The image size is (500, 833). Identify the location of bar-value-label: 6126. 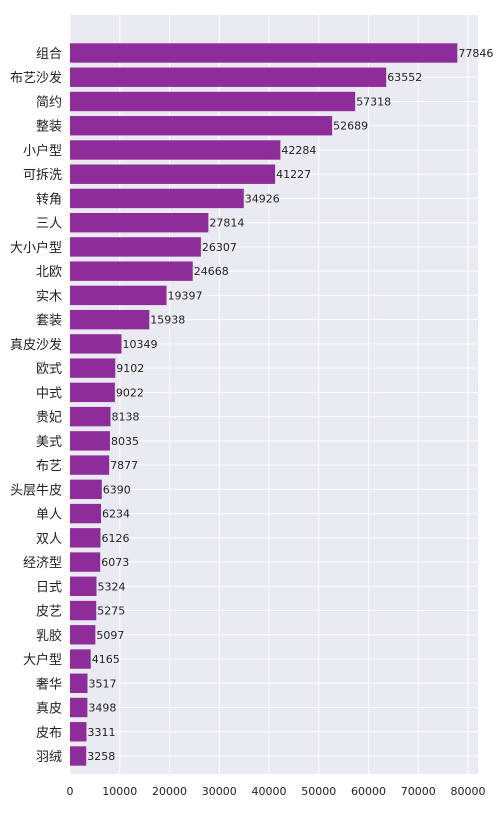
(115, 538).